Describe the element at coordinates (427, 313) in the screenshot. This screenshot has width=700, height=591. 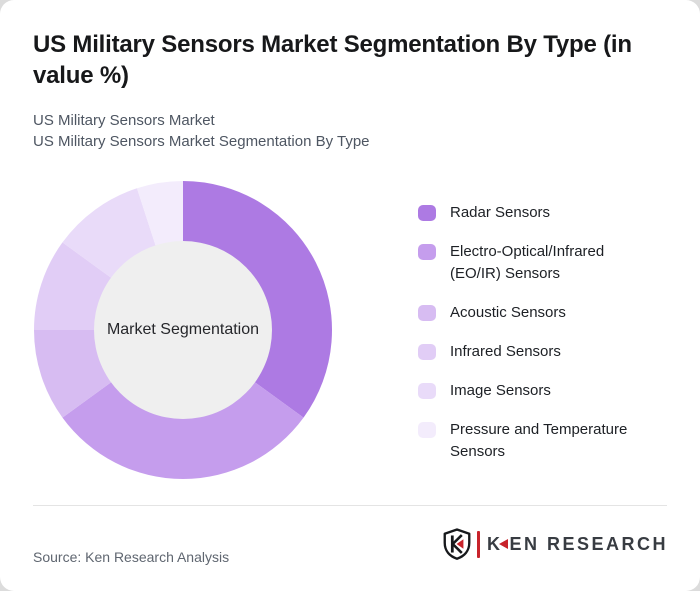
I see `legend-swatch-acoustic` at that location.